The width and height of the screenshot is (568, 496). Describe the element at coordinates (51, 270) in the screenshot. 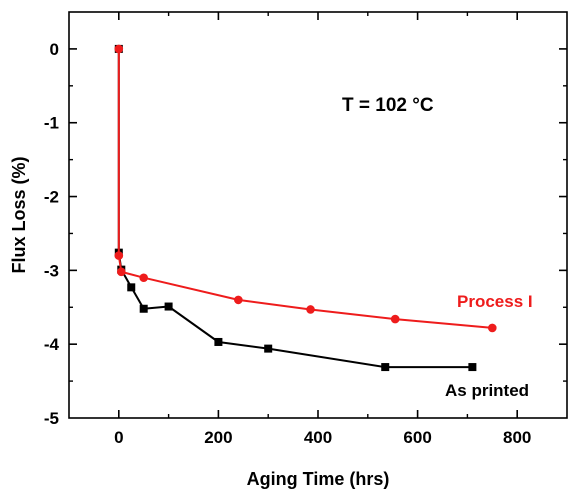

I see `y-tick-label: -3` at that location.